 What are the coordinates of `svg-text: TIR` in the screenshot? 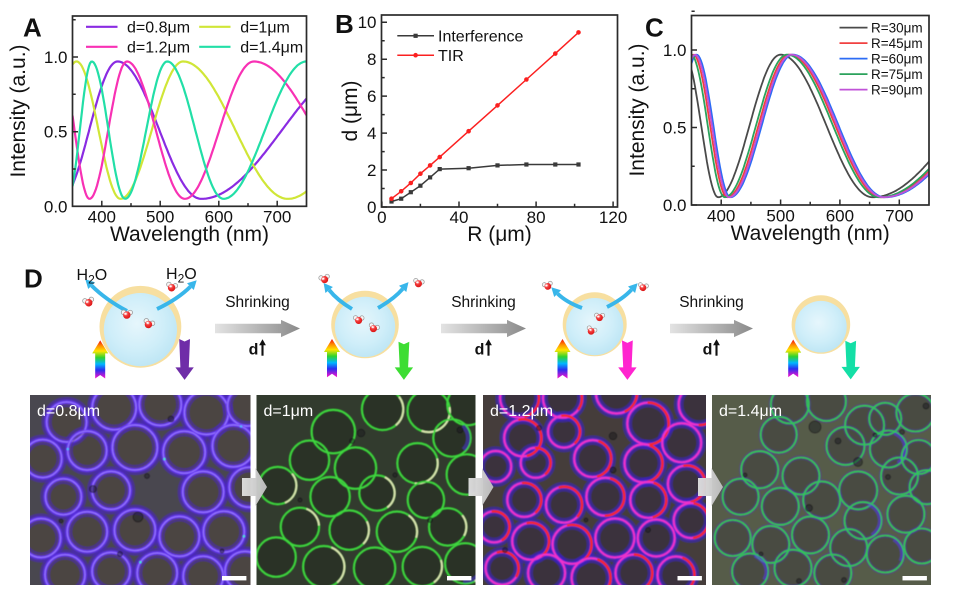 It's located at (451, 56).